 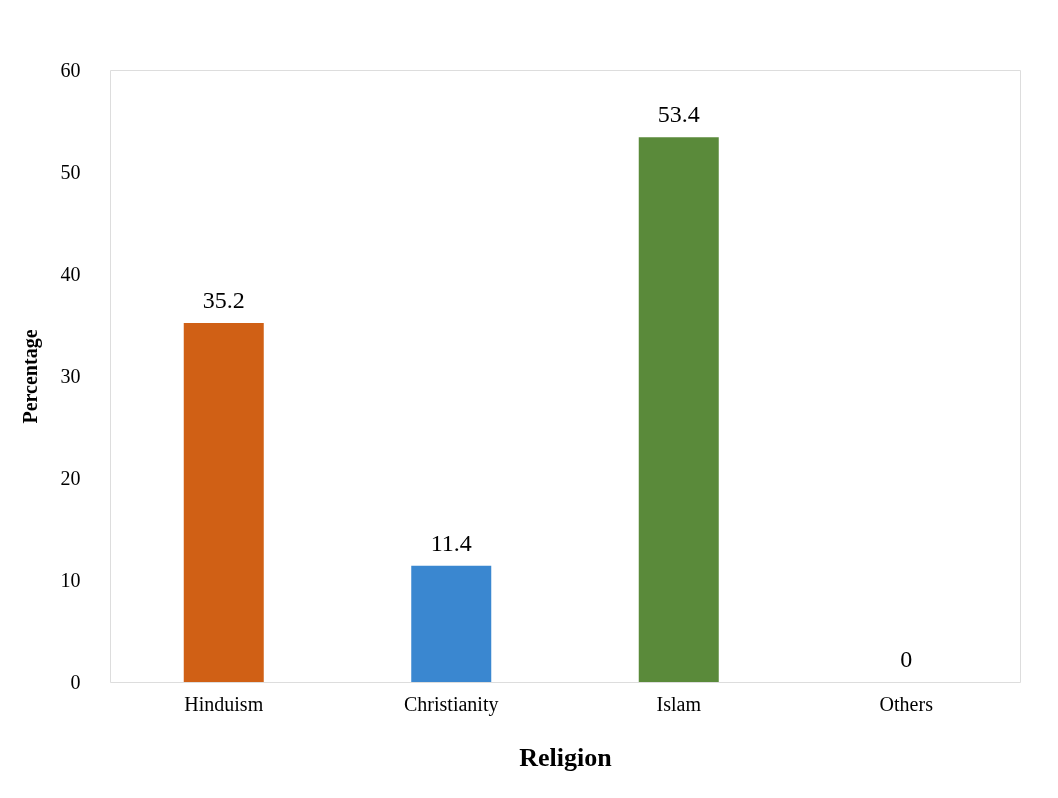 What do you see at coordinates (75, 681) in the screenshot?
I see `y-tick-label: 0` at bounding box center [75, 681].